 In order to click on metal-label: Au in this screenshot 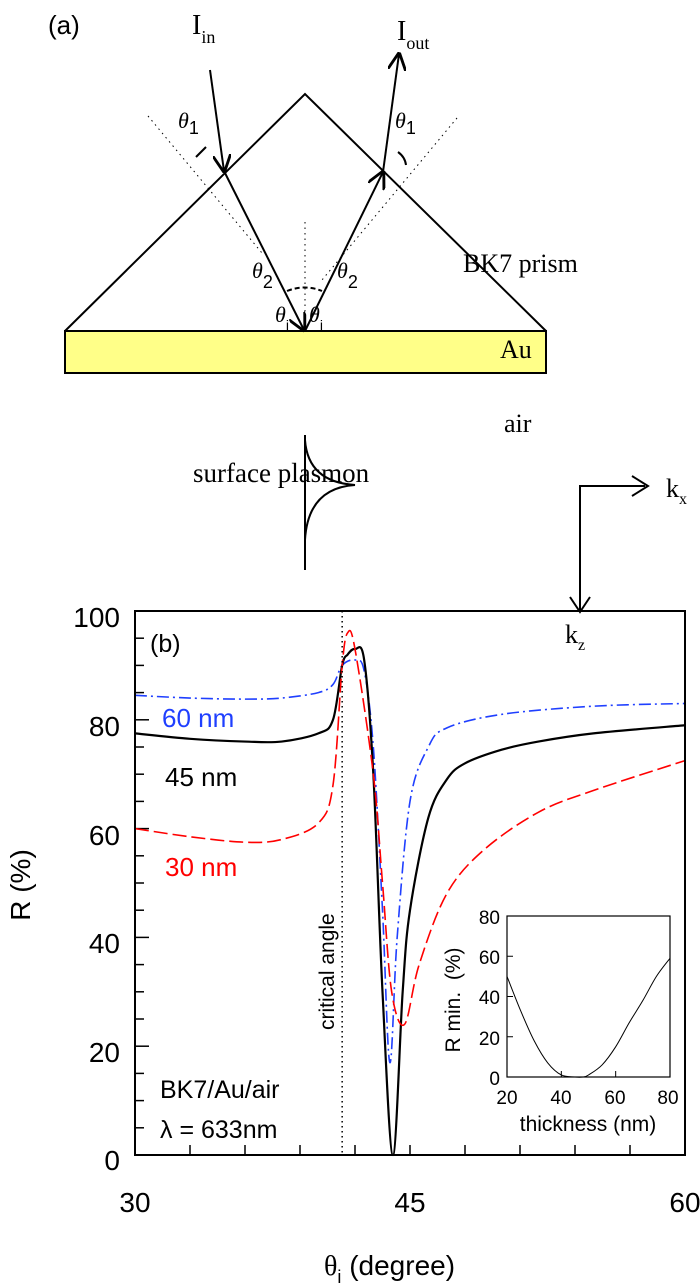, I will do `click(516, 349)`.